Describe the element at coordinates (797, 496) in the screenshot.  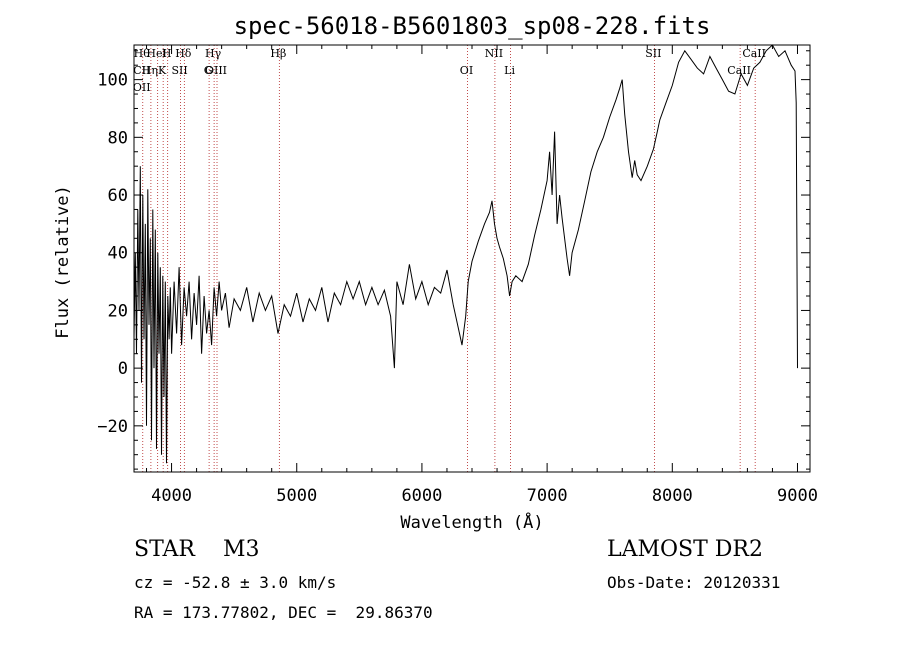
I see `x-tick-label: 9000` at that location.